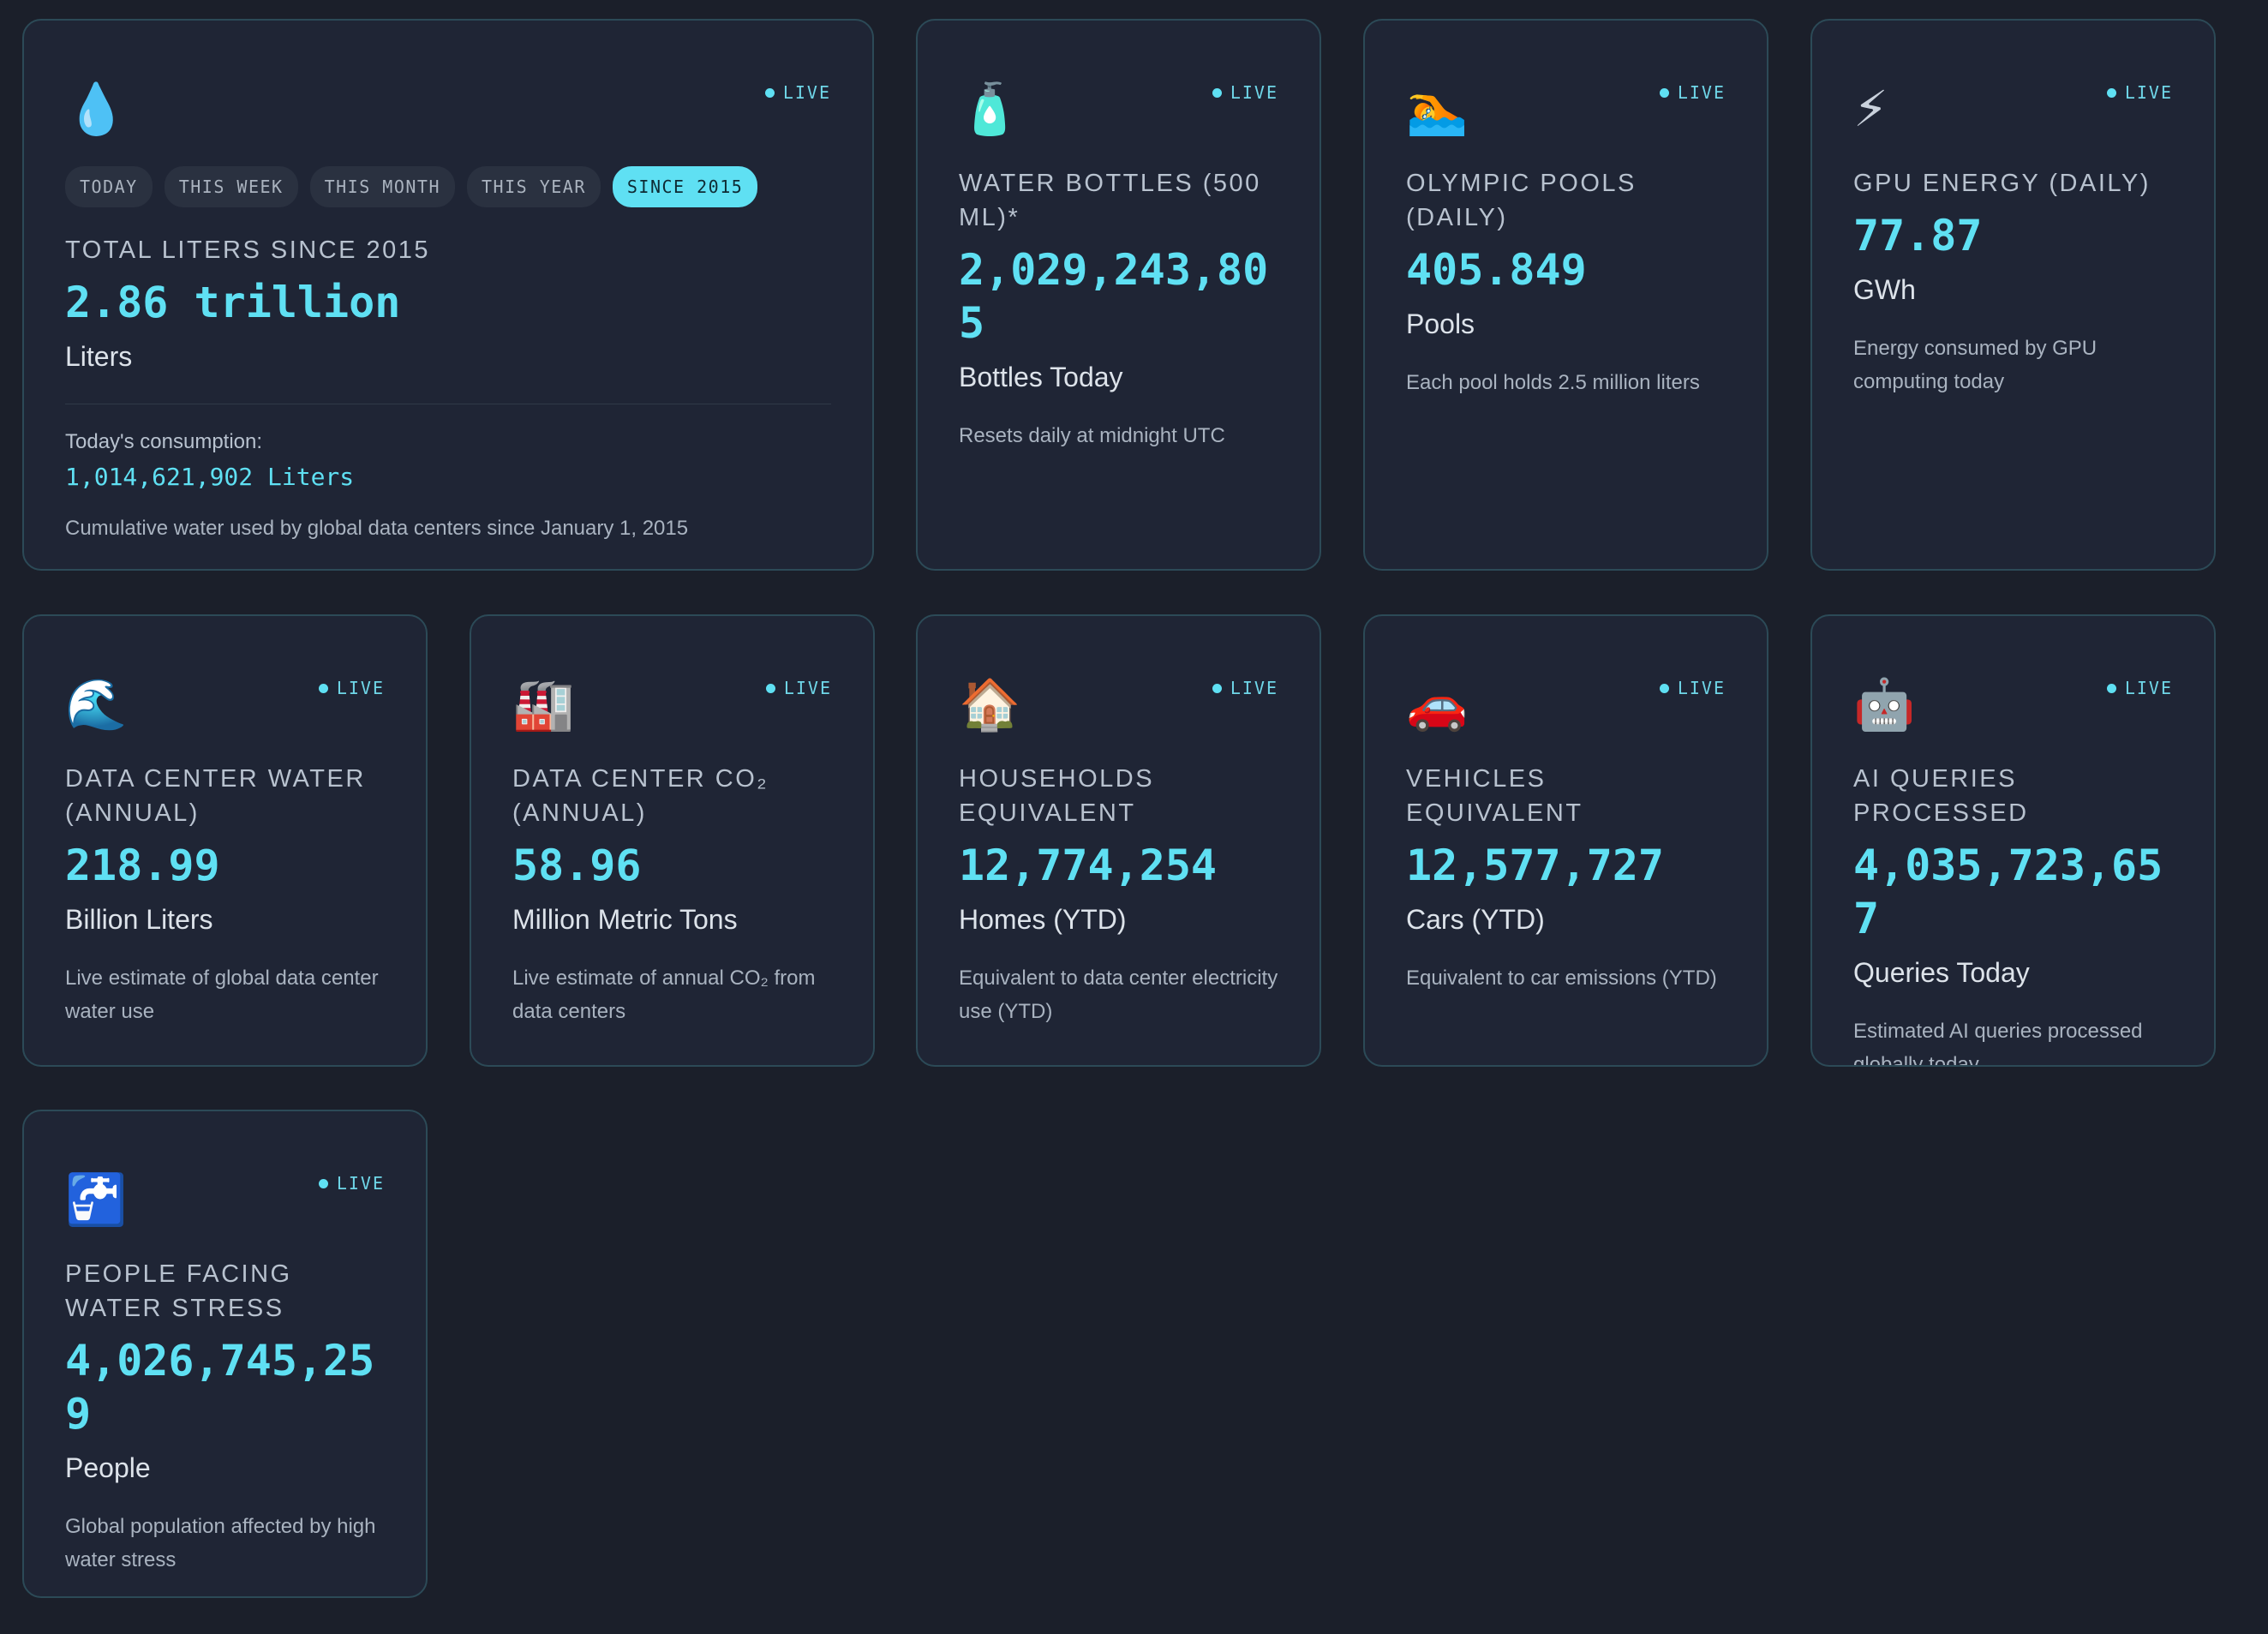  I want to click on card-value: 4,026,745,259, so click(220, 1387).